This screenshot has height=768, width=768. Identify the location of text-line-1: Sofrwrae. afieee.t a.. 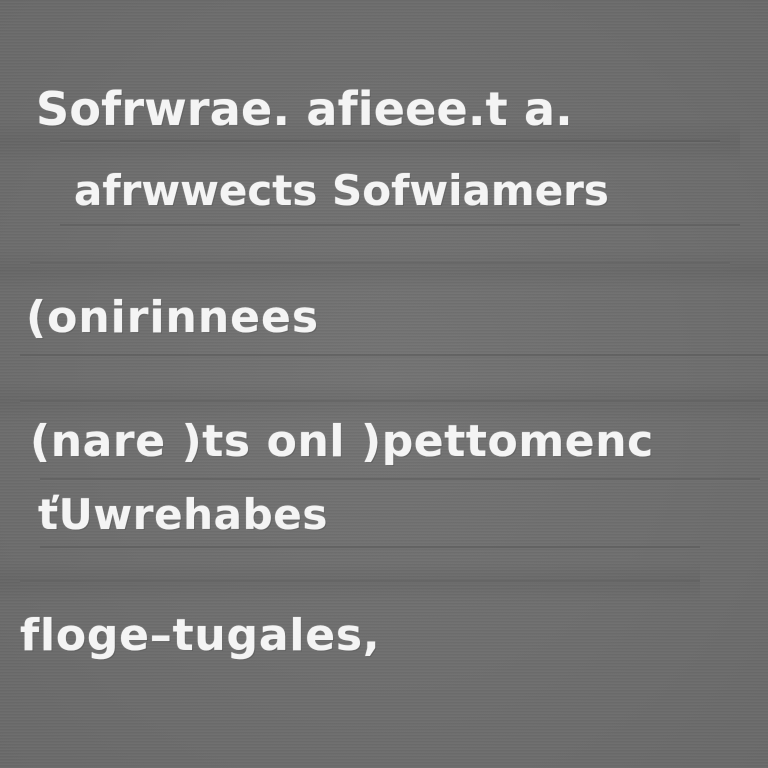
(304, 109).